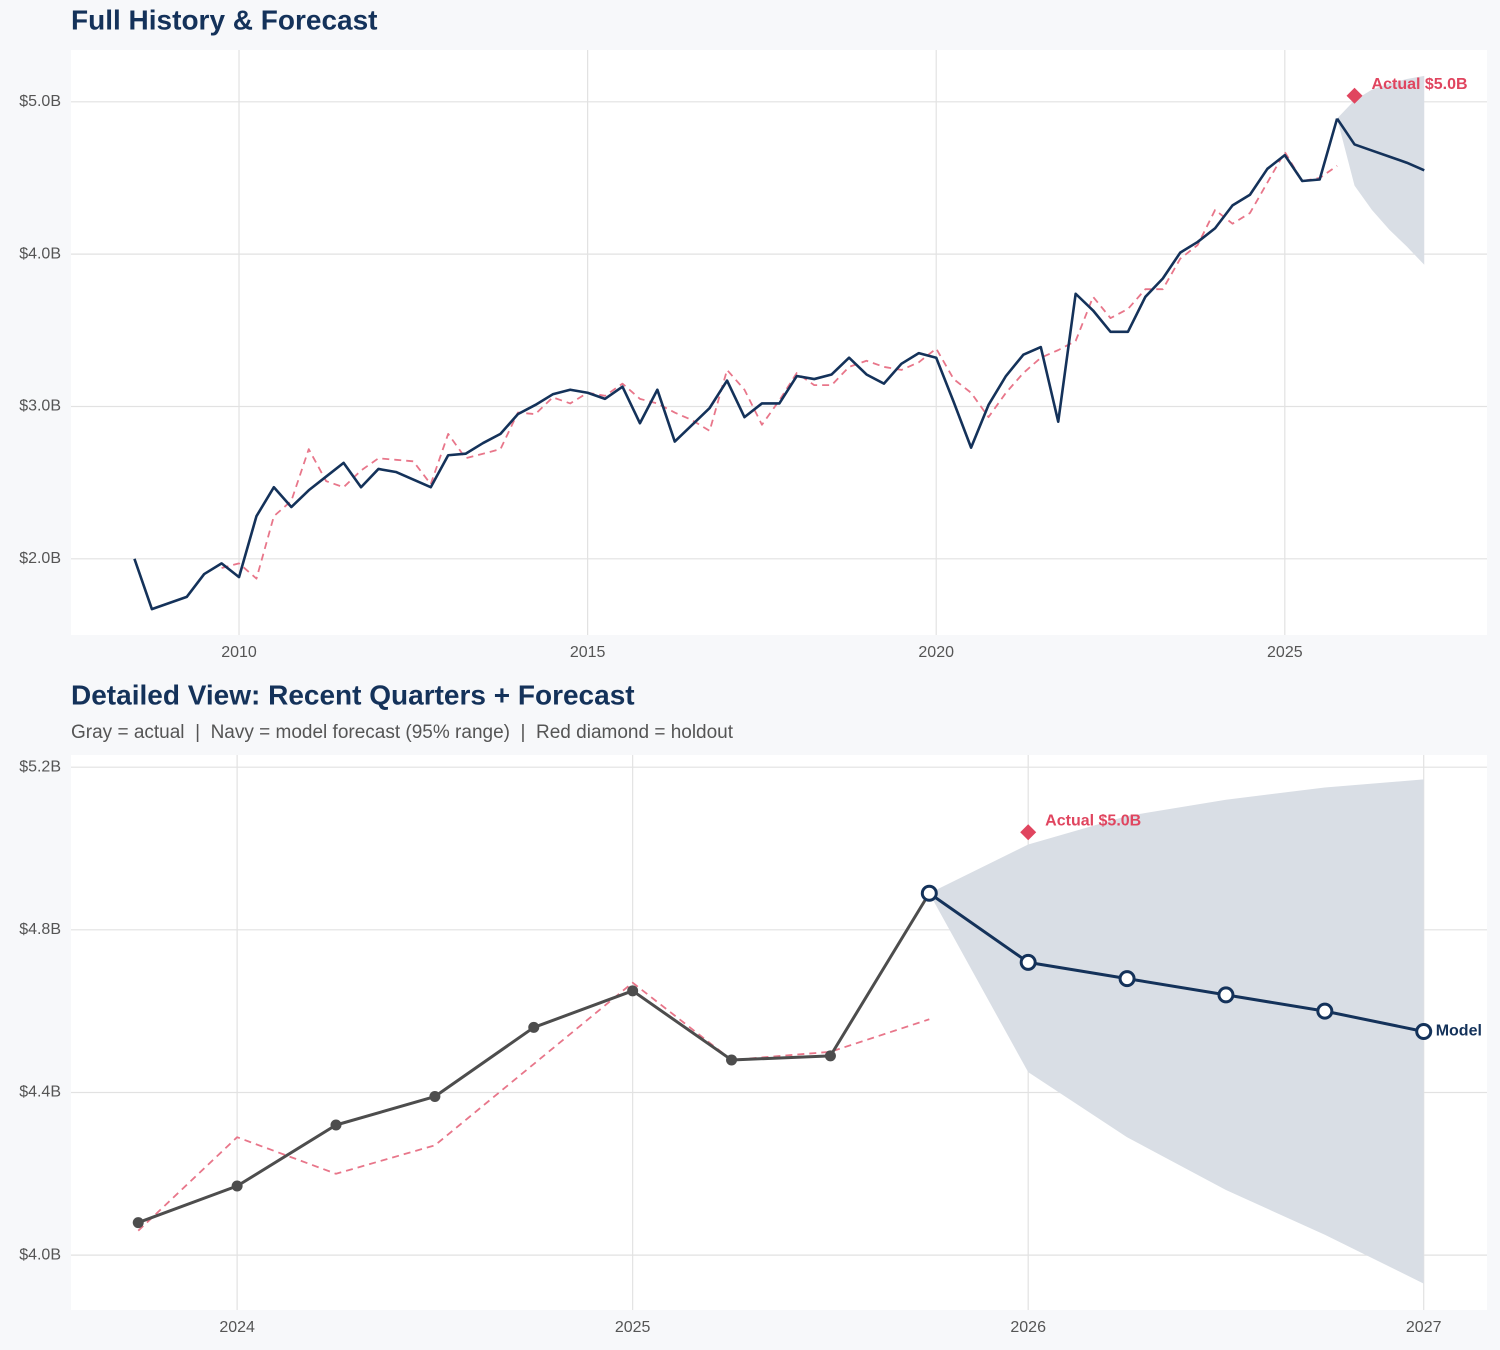  I want to click on y-tick-label: $4.4B, so click(40, 1092).